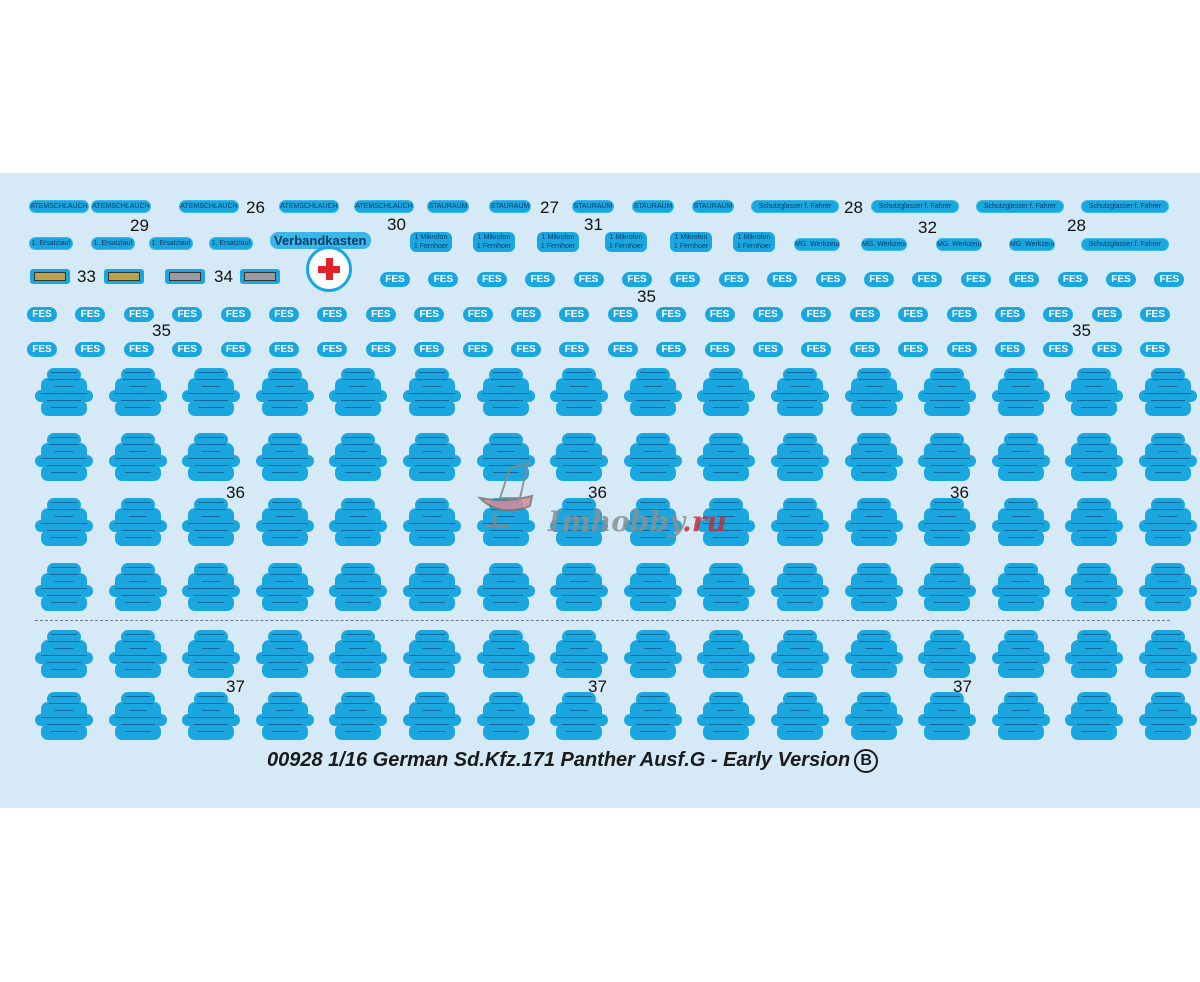 The height and width of the screenshot is (982, 1200). What do you see at coordinates (223, 276) in the screenshot?
I see `decal-number-label: 34` at bounding box center [223, 276].